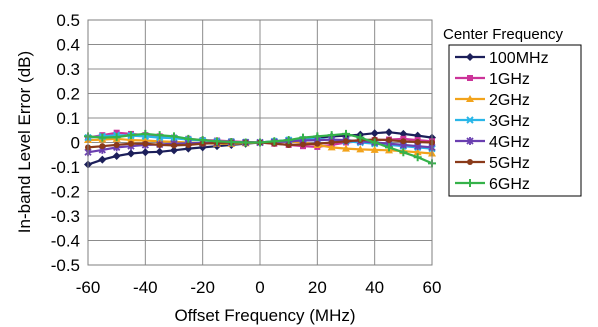  I want to click on x-tick-labels: -60 -40 -20 0 20 40 60, so click(259, 287).